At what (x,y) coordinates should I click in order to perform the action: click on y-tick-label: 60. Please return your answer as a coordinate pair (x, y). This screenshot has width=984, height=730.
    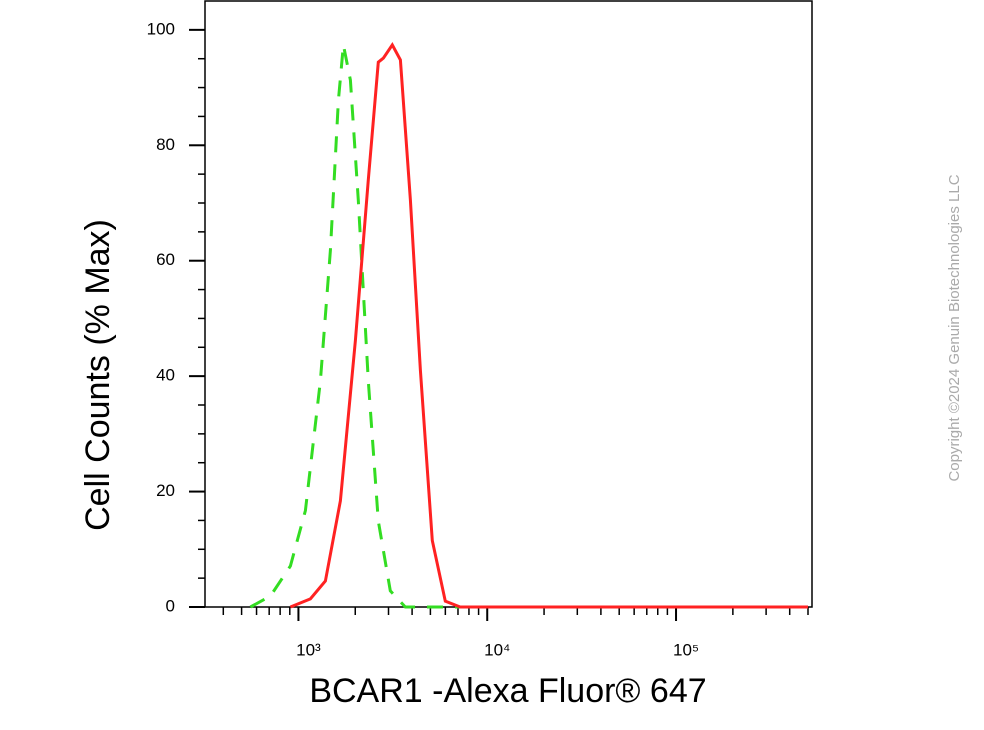
    Looking at the image, I should click on (165, 259).